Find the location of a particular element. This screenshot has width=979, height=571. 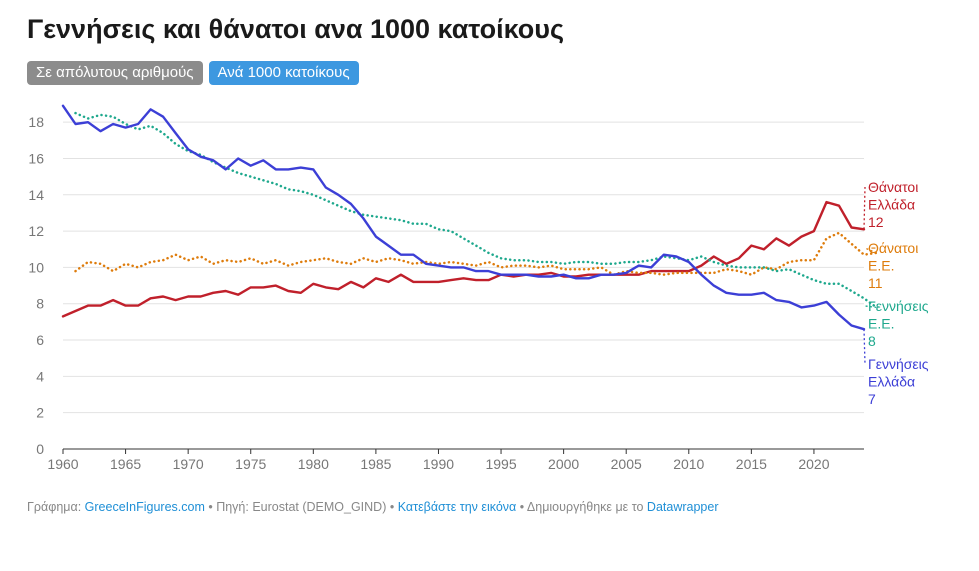

absolute-numbers-button: Σε απόλυτους αριθμούς is located at coordinates (115, 73).